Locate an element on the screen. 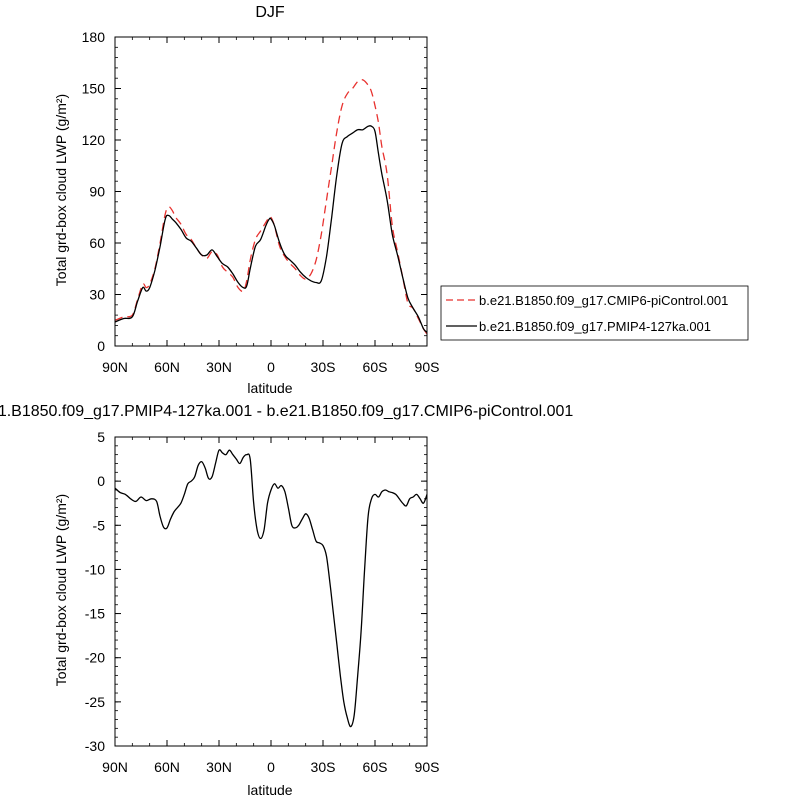 Image resolution: width=800 pixels, height=800 pixels. bottom-x-axis-label: latitude is located at coordinates (269, 790).